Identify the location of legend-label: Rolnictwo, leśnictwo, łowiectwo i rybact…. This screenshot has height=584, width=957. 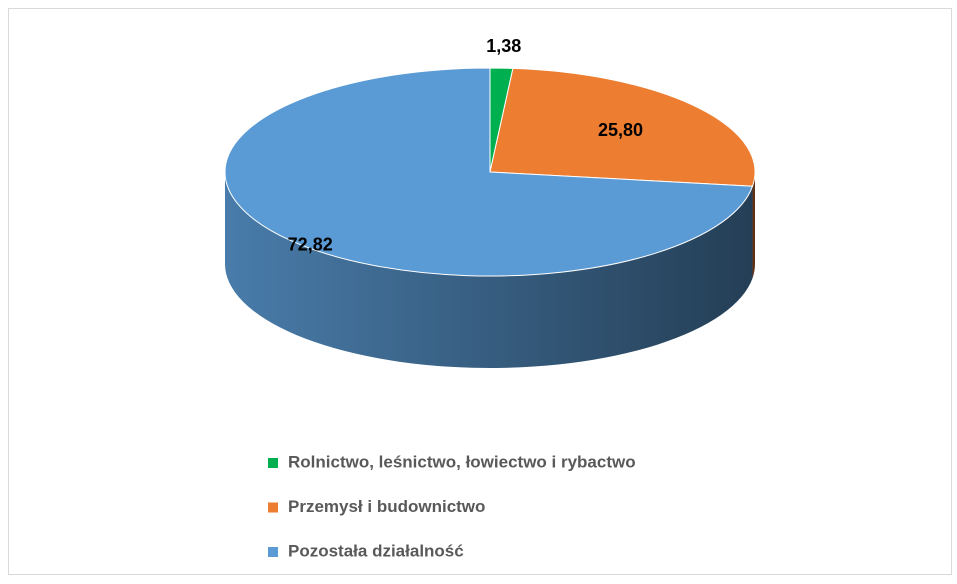
(462, 461).